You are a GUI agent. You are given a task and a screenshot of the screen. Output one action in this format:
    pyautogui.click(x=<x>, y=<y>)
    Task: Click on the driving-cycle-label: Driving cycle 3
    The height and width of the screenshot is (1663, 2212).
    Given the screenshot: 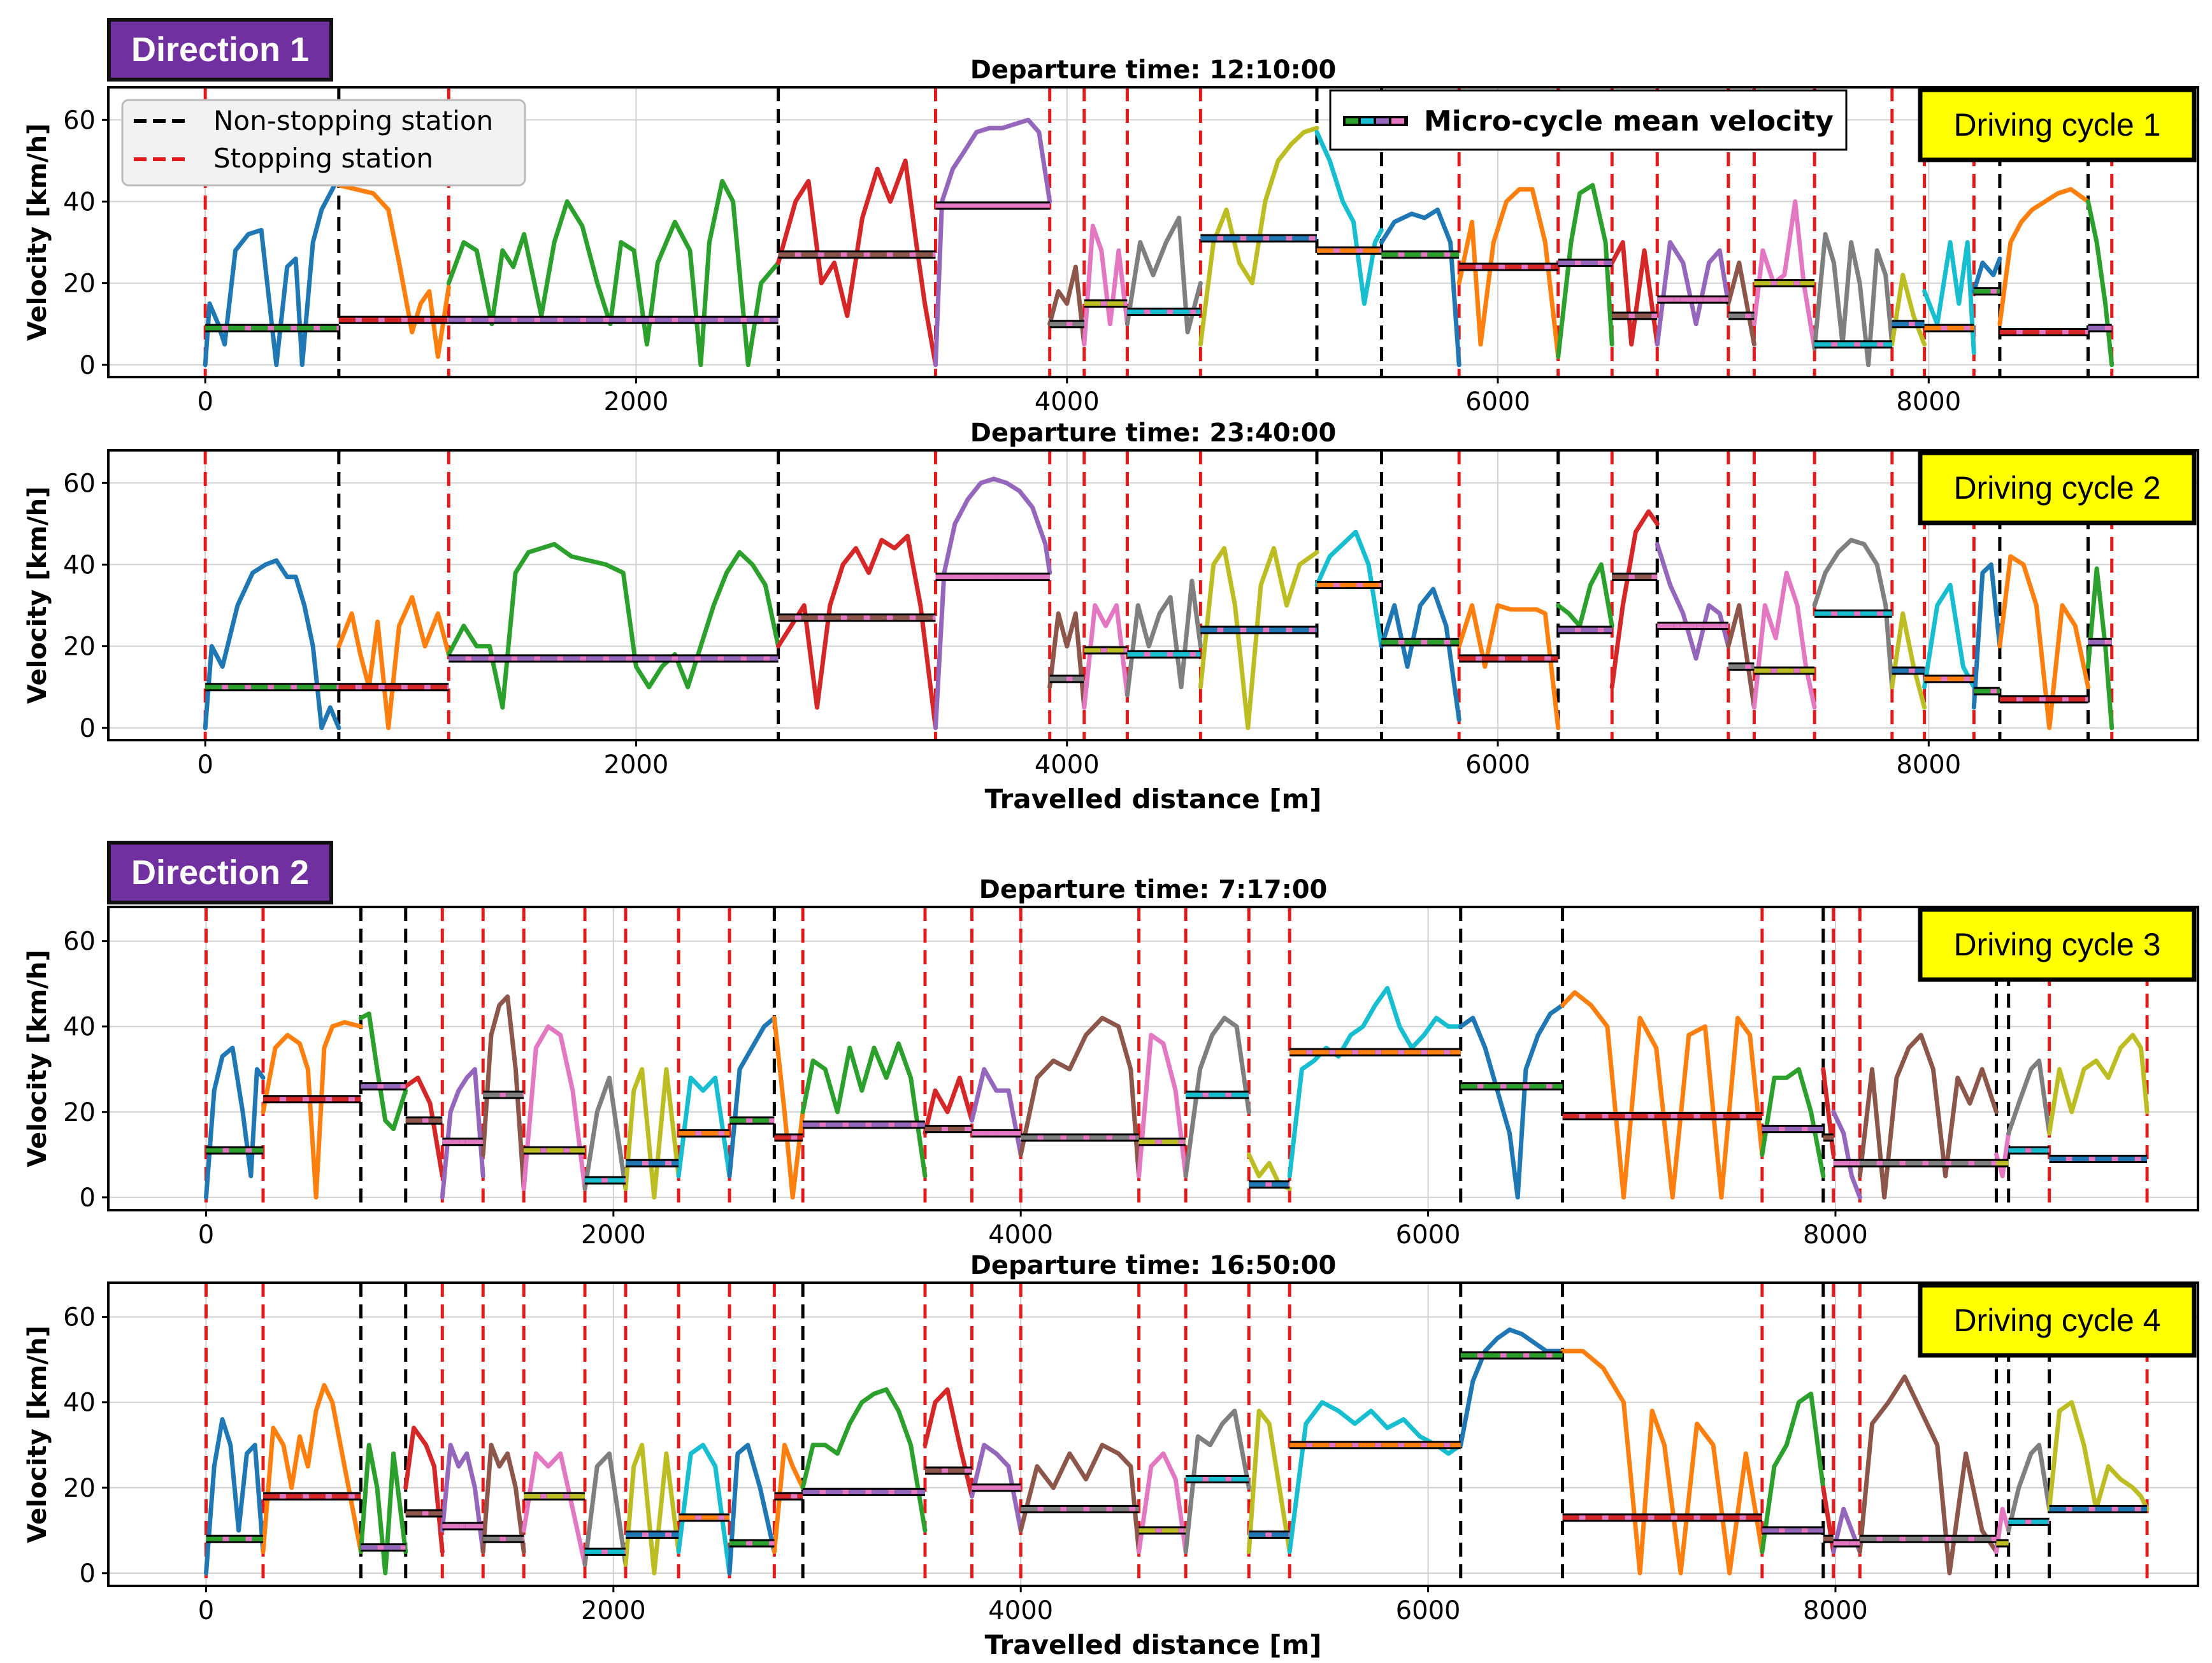 What is the action you would take?
    pyautogui.click(x=2056, y=944)
    